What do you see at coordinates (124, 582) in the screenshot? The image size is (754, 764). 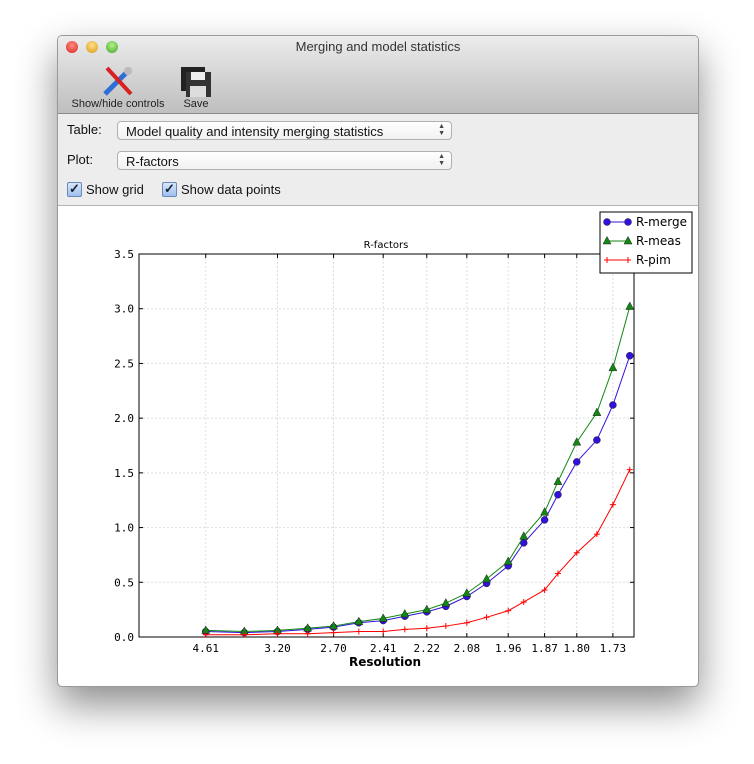 I see `y-tick-label: 0.5` at bounding box center [124, 582].